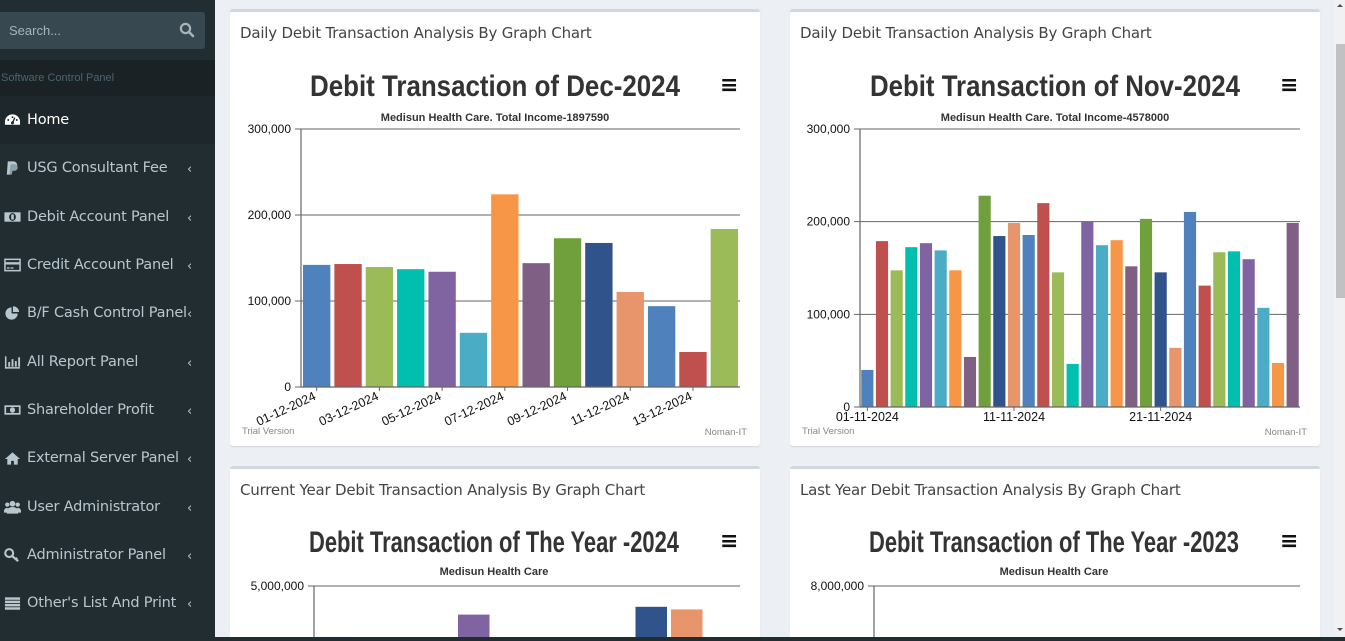 The image size is (1345, 641). What do you see at coordinates (599, 408) in the screenshot?
I see `x-tick-label: 11-12-2024` at bounding box center [599, 408].